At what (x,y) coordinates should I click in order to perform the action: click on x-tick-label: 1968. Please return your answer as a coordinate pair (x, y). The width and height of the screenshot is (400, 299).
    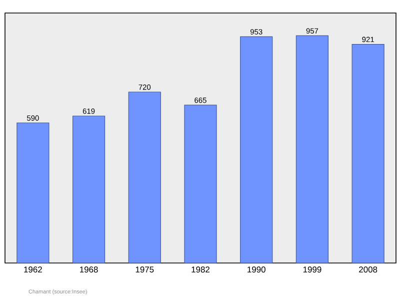
    Looking at the image, I should click on (89, 269).